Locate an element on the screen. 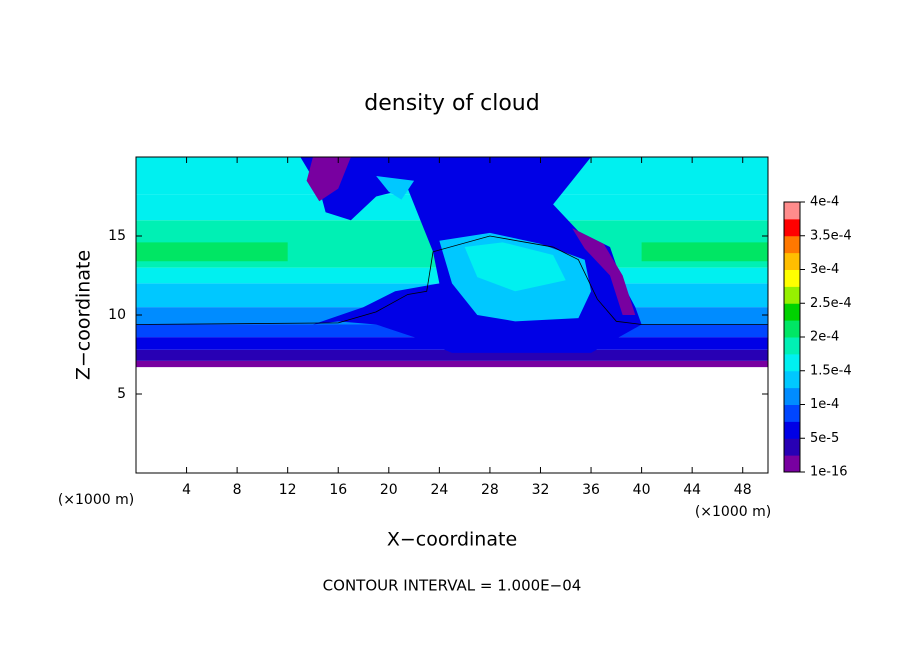  x-tick-label: 8 is located at coordinates (237, 490).